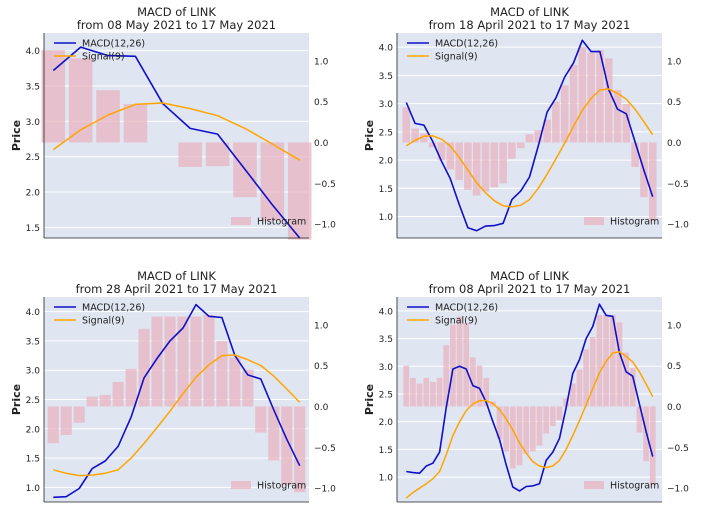 Image resolution: width=704 pixels, height=528 pixels. What do you see at coordinates (177, 289) in the screenshot?
I see `chart-subtitle: from 28 April 2021 to 17 May 2021` at bounding box center [177, 289].